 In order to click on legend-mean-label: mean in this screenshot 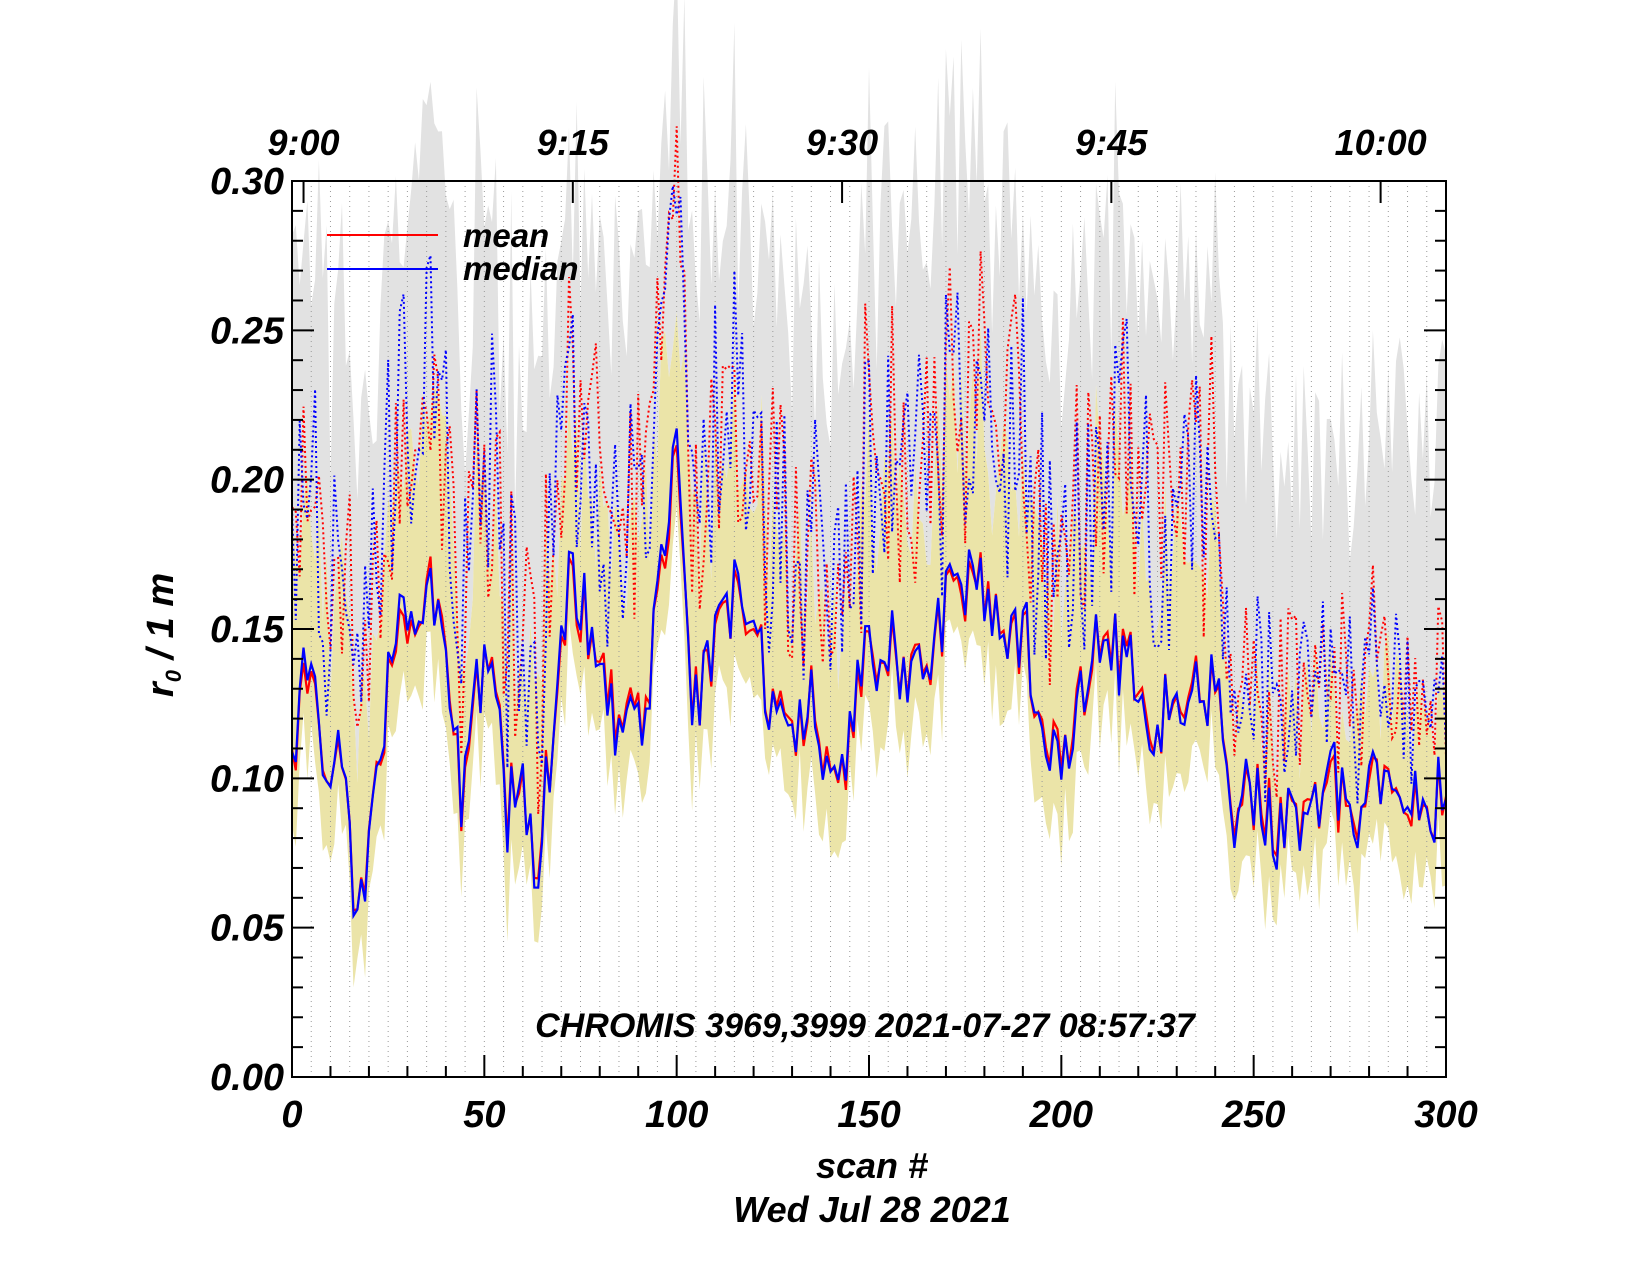, I will do `click(506, 235)`.